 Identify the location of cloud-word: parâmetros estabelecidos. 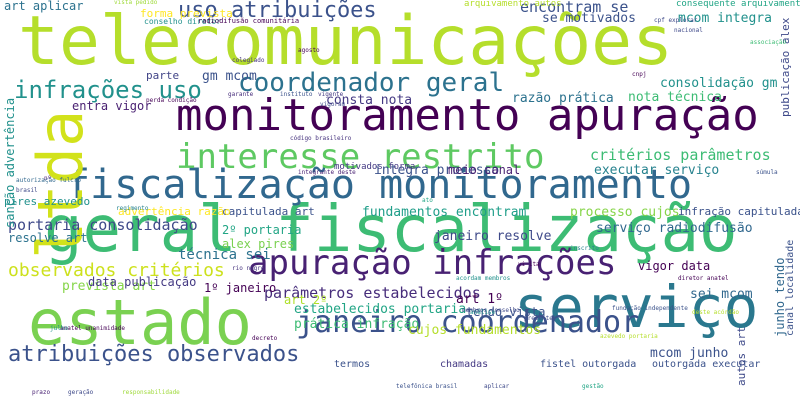
(372, 293).